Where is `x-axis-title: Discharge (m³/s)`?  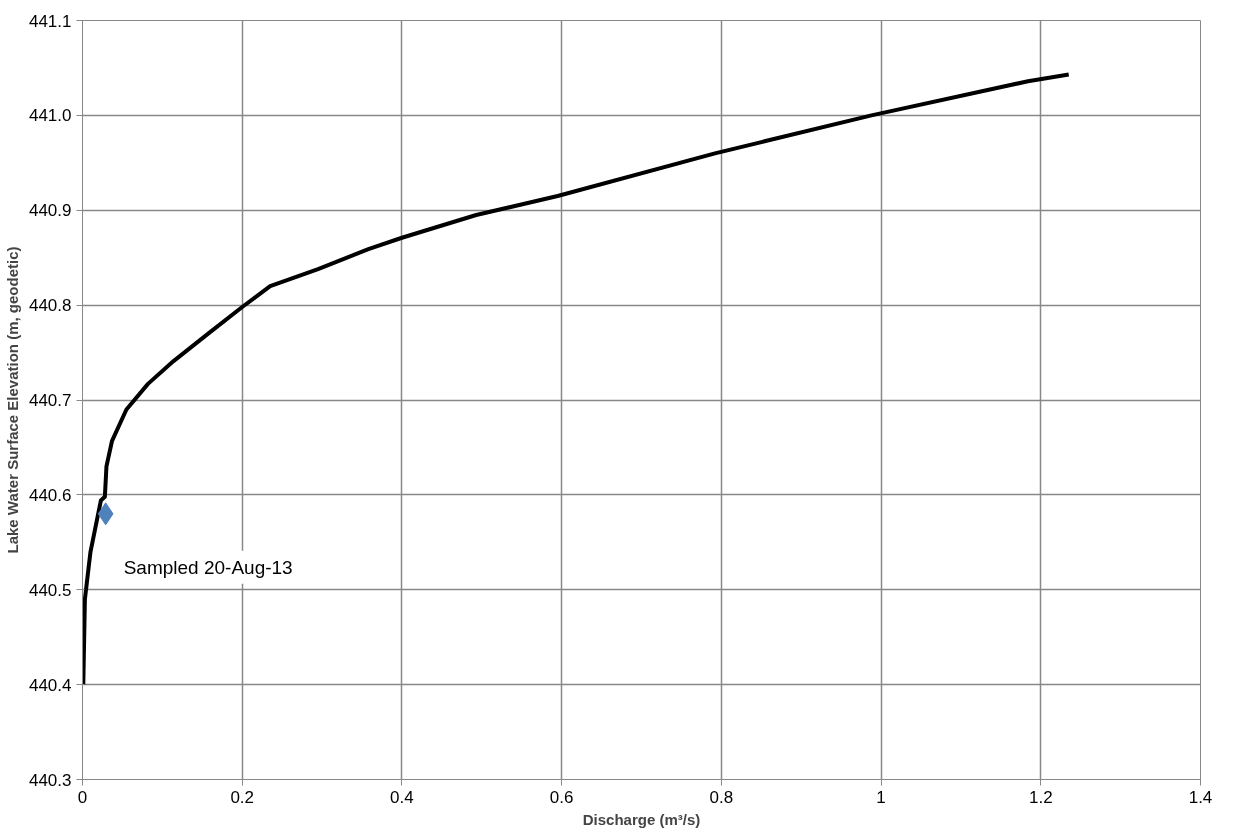
x-axis-title: Discharge (m³/s) is located at coordinates (641, 819).